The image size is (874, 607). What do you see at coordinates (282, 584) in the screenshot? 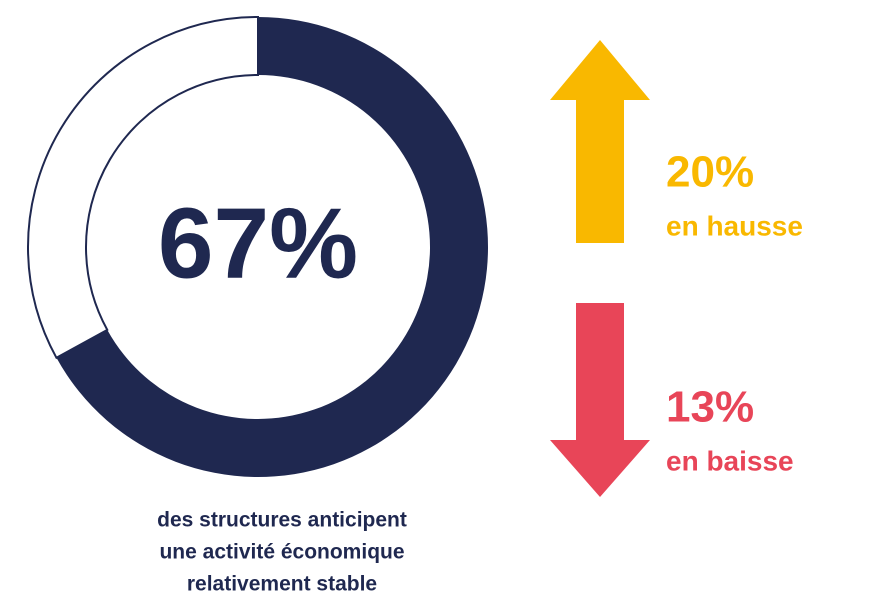
I see `caption-line: relativement stable` at bounding box center [282, 584].